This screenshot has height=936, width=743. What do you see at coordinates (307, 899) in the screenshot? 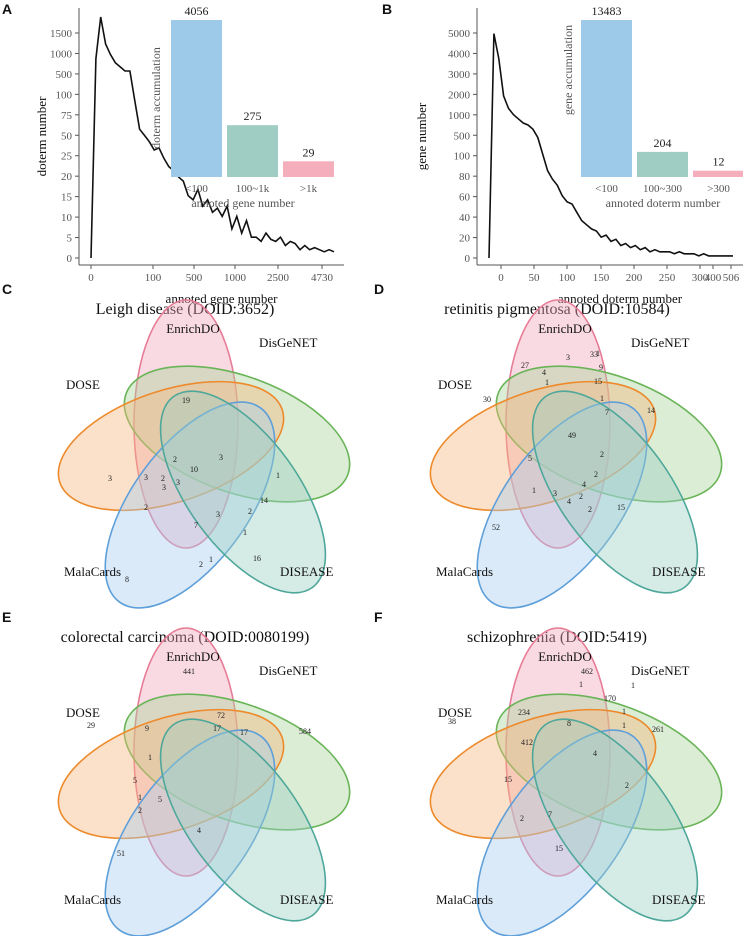
I see `venn-set-label: DISEASE` at bounding box center [307, 899].